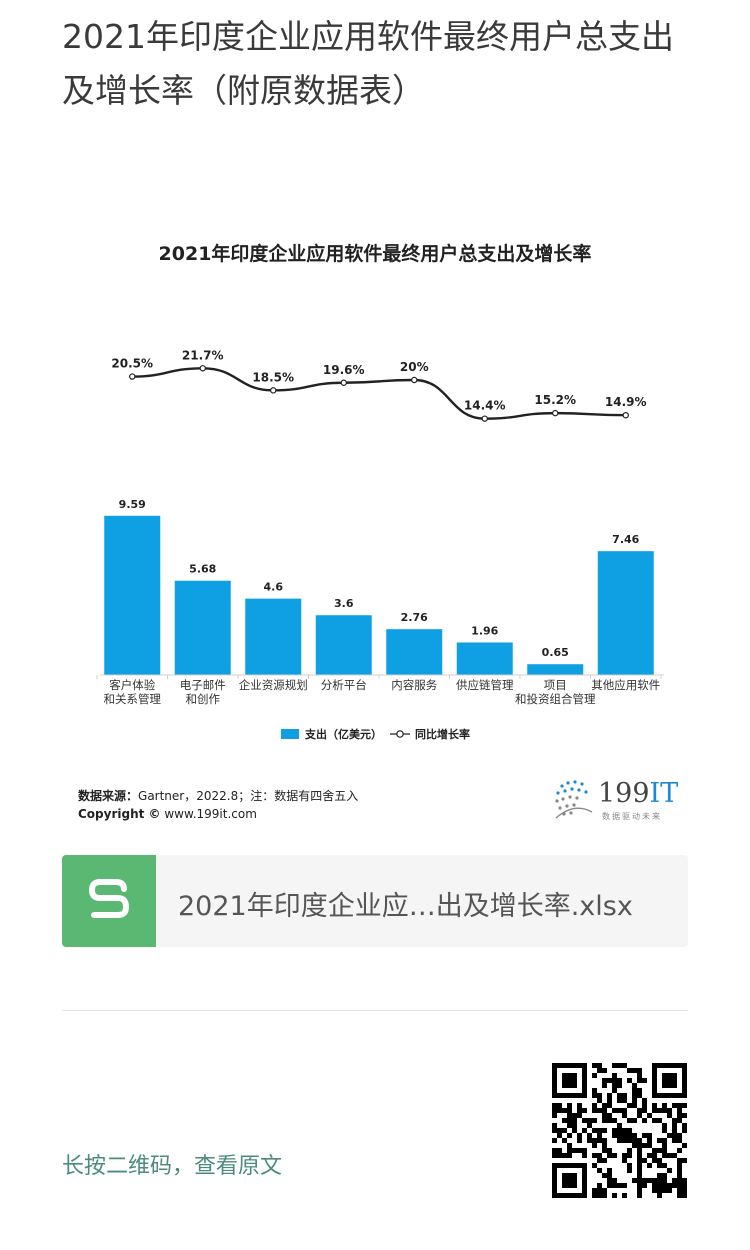  Describe the element at coordinates (274, 587) in the screenshot. I see `bar-value-label-2: 4.6` at that location.